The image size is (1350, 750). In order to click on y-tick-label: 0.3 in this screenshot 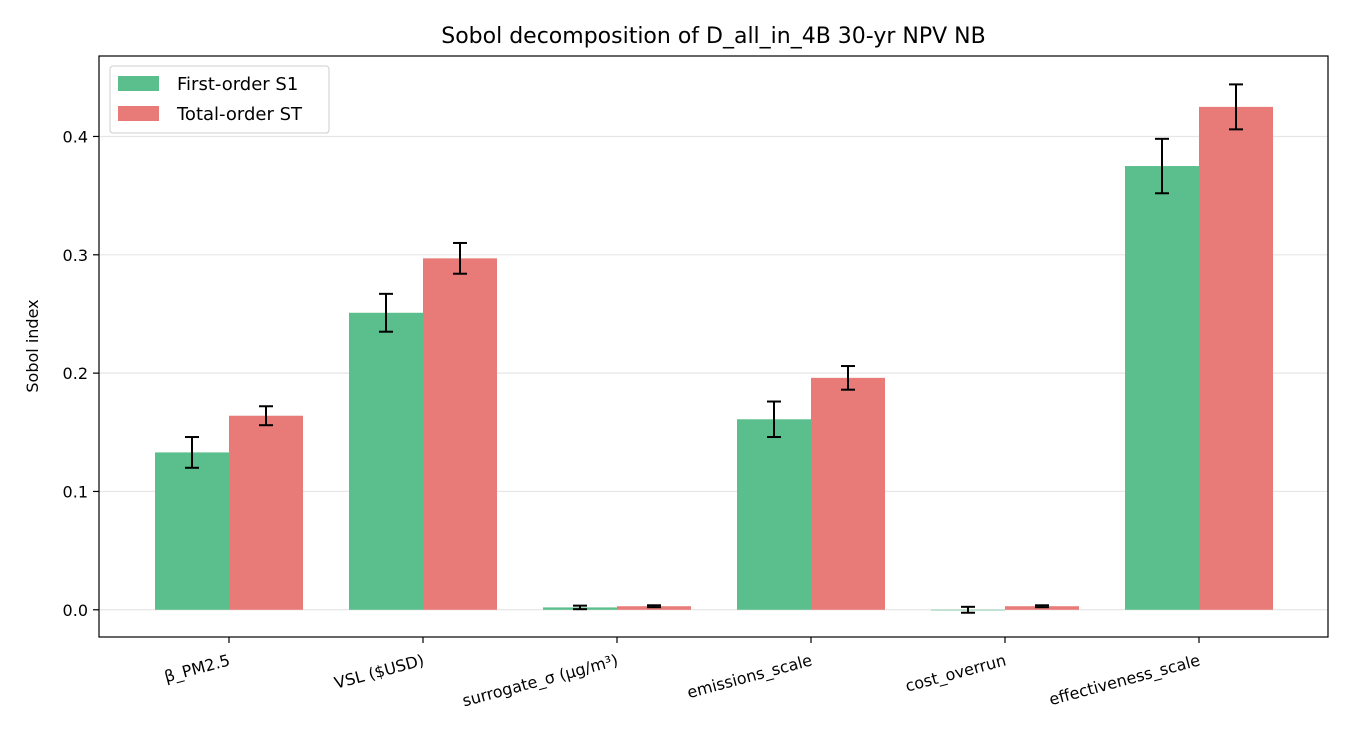, I will do `click(75, 255)`.